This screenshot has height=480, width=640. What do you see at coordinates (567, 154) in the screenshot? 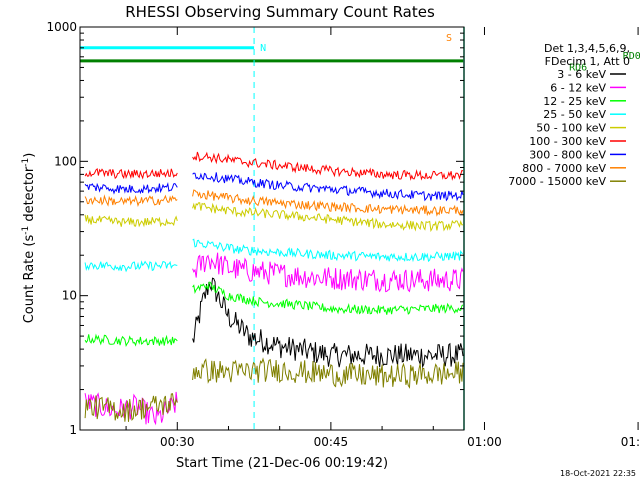
I see `legend-label-6: 300 - 800 keV` at bounding box center [567, 154].